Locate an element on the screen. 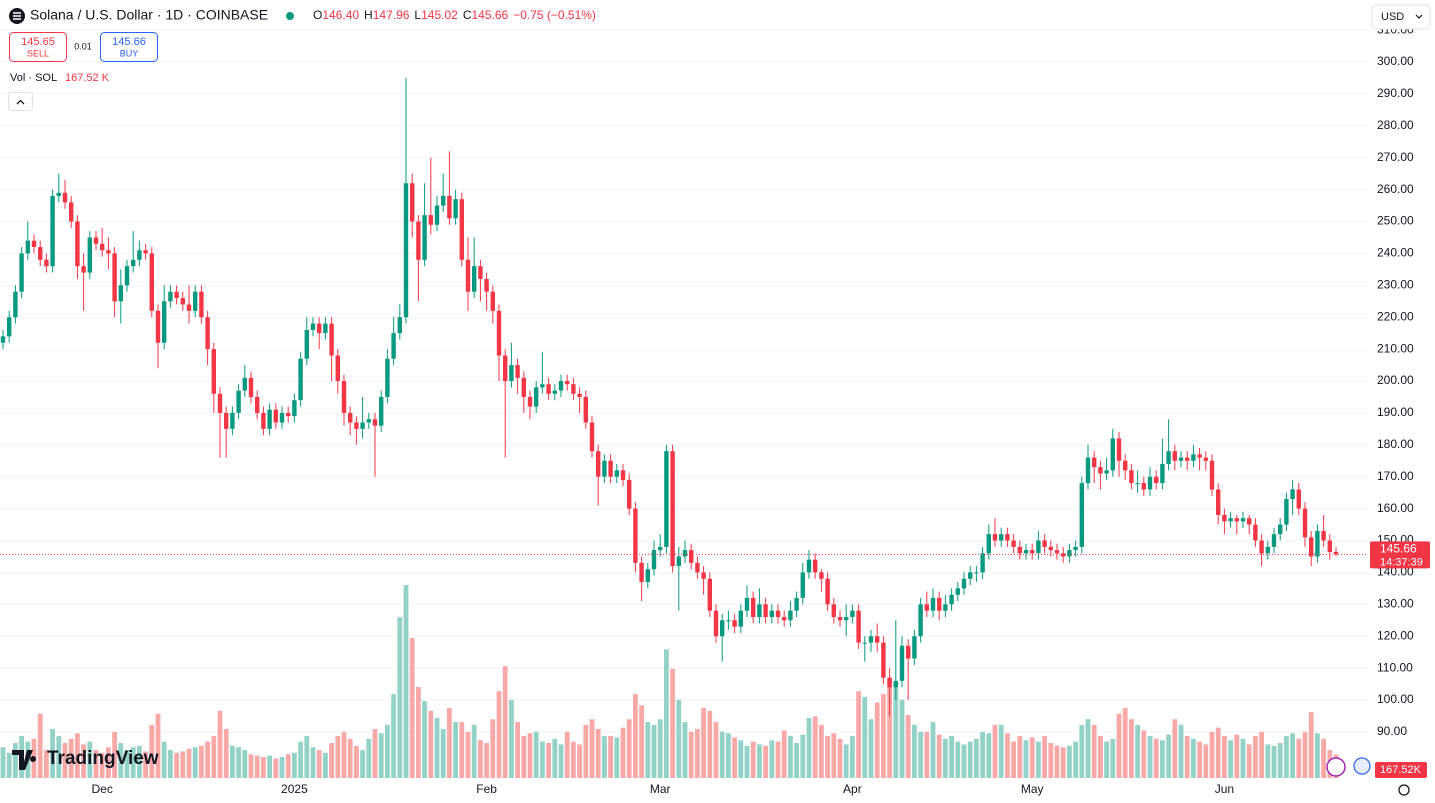 This screenshot has height=803, width=1435. x-tick-label: Dec is located at coordinates (102, 789).